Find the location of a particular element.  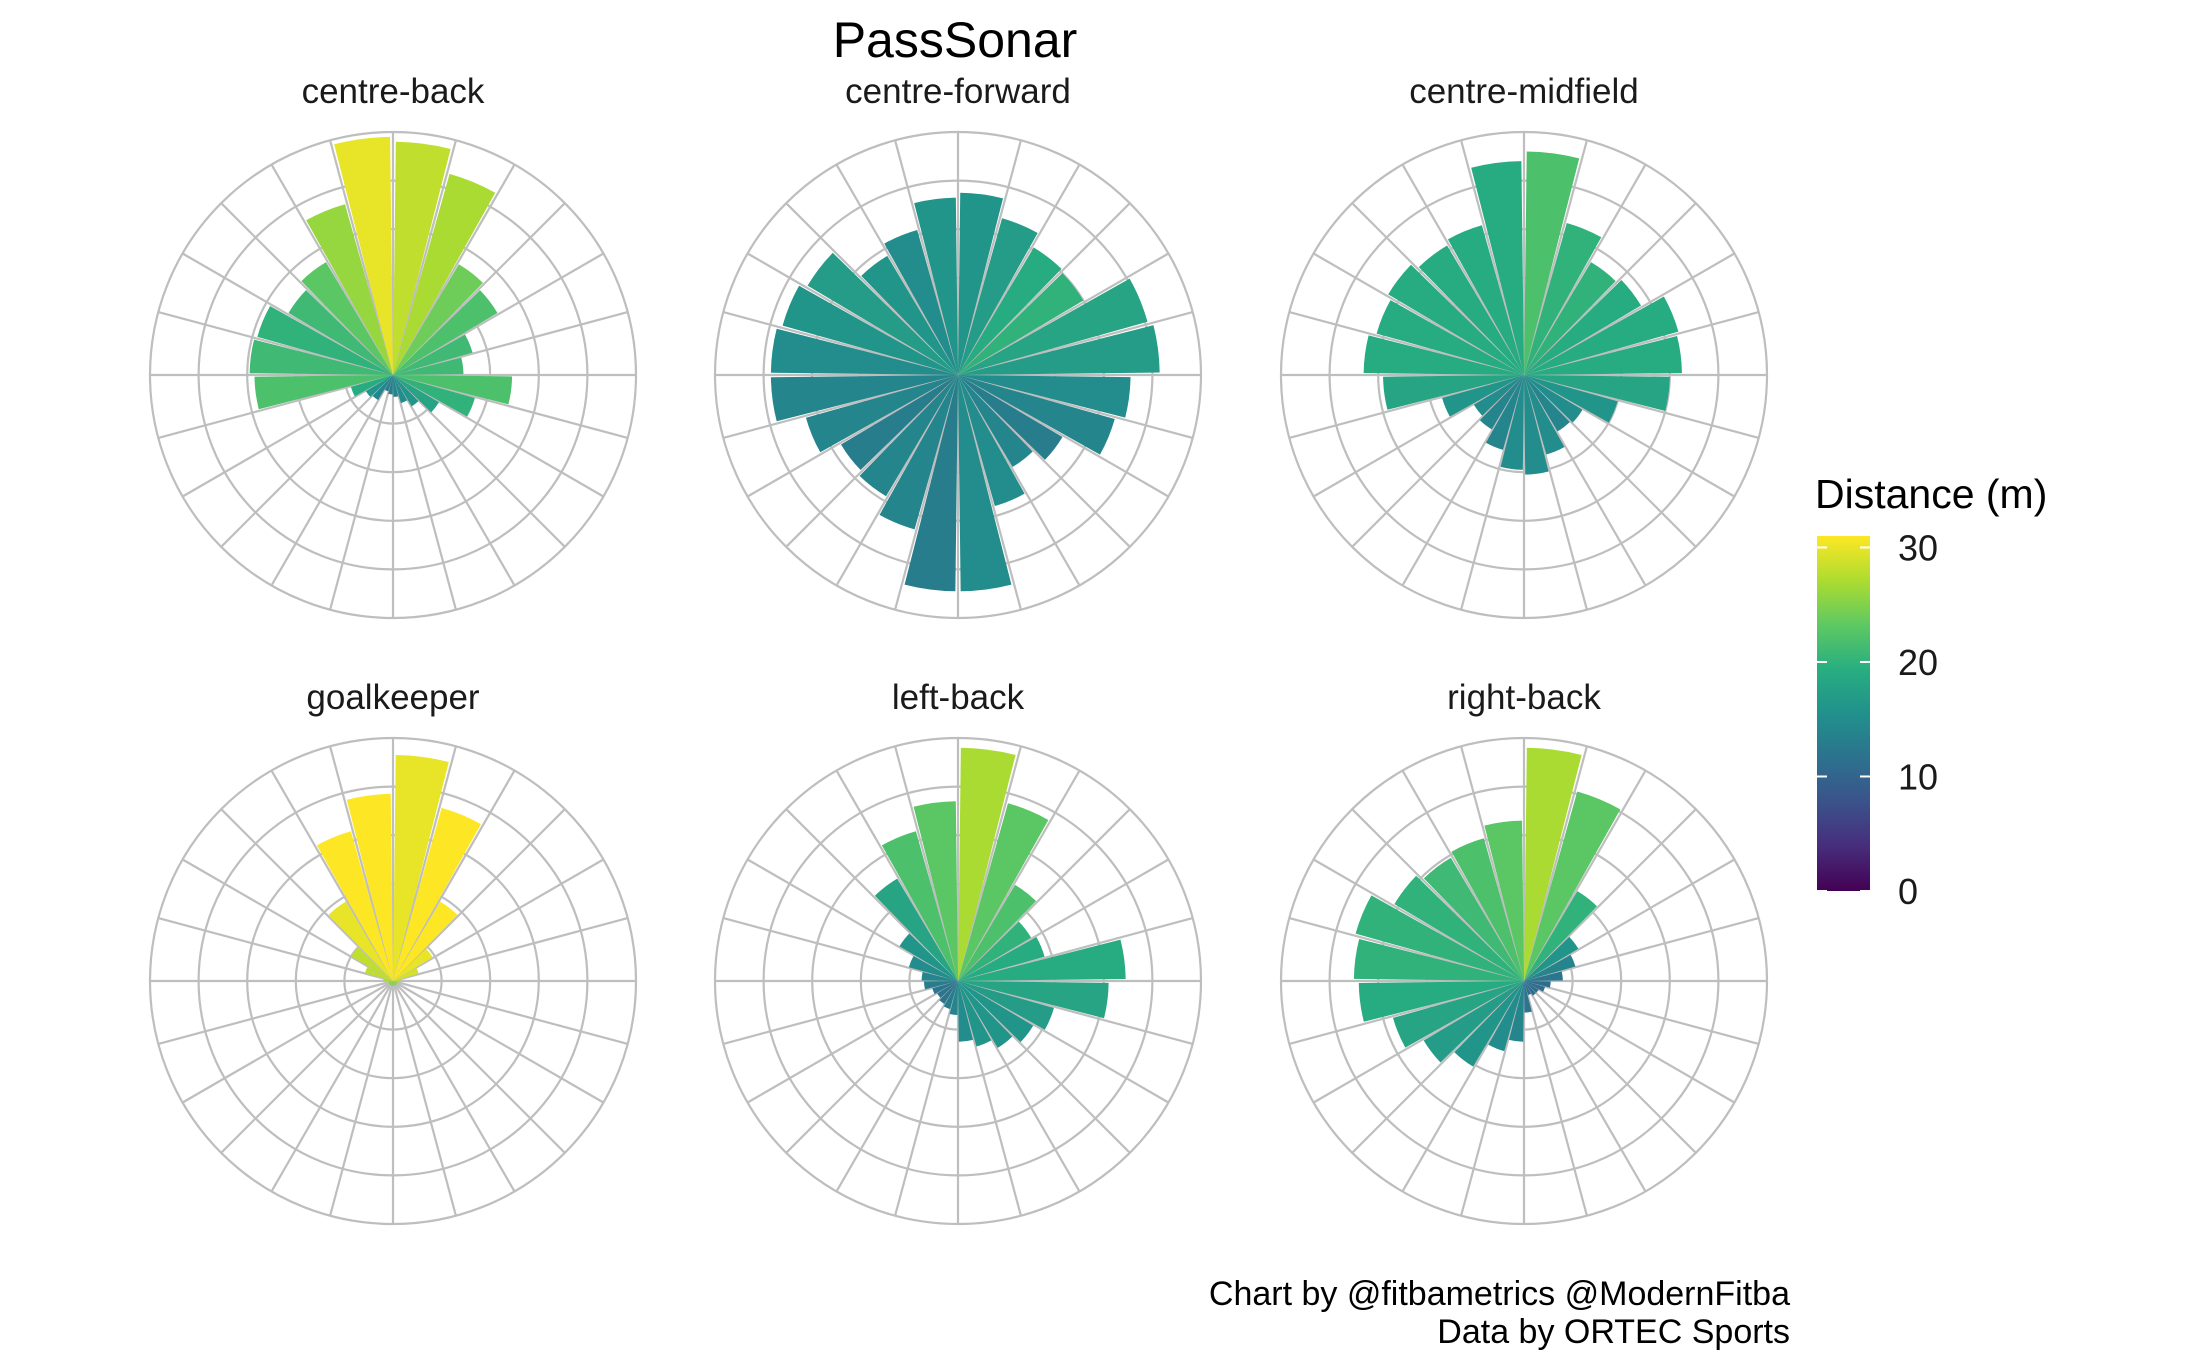

legend-title: Distance (m) is located at coordinates (1931, 494).